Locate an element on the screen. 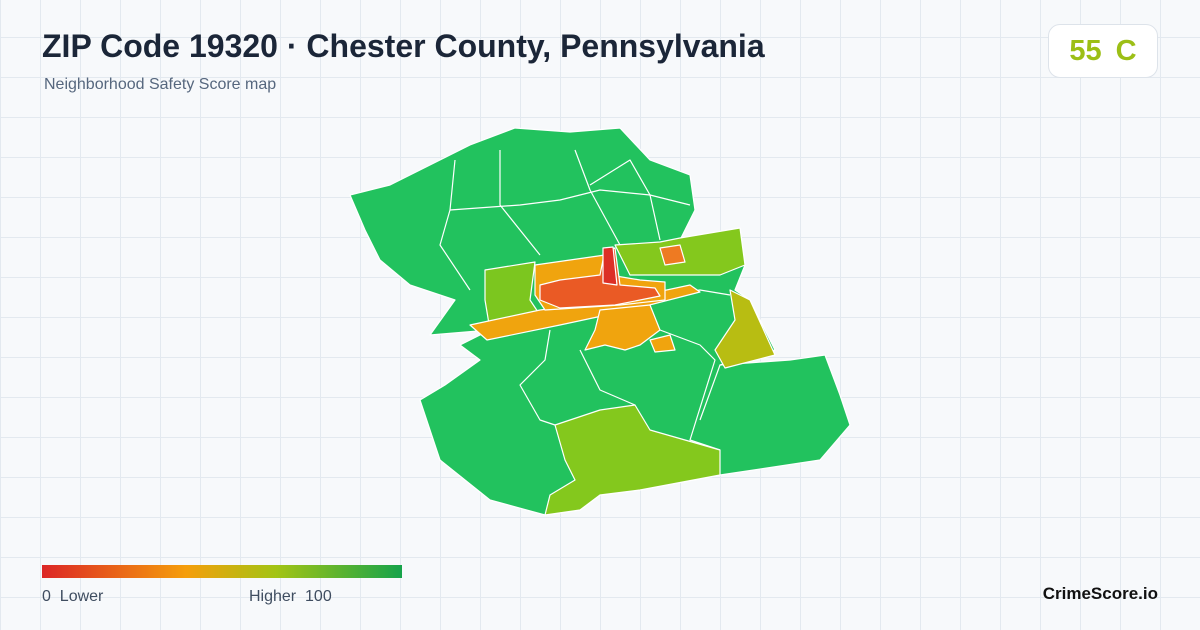 This screenshot has width=1200, height=630. legend-min-value: 0 is located at coordinates (46, 596).